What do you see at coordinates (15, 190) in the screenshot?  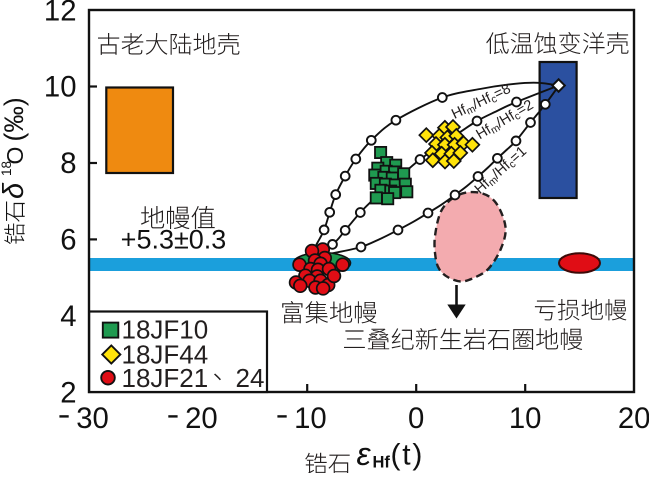 I see `svg-text: δ` at bounding box center [15, 190].